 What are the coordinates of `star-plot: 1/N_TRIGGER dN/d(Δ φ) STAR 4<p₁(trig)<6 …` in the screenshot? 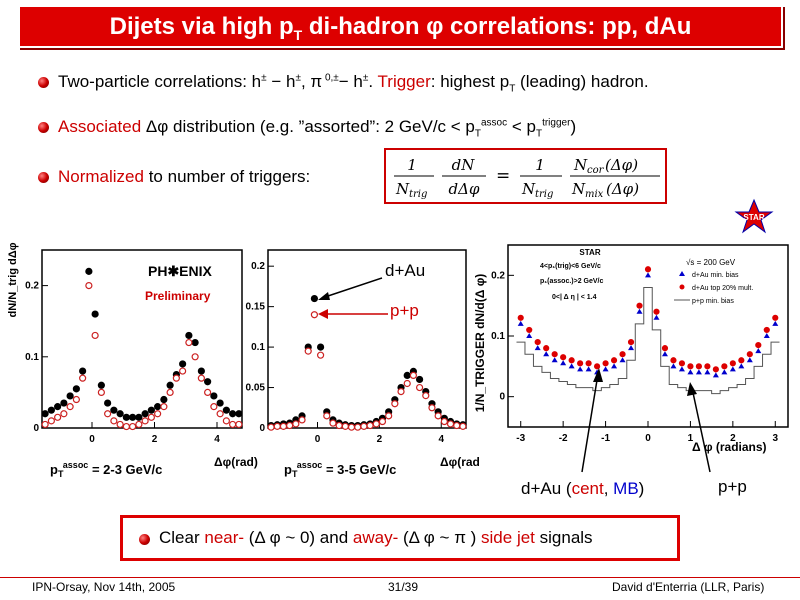 It's located at (631, 349).